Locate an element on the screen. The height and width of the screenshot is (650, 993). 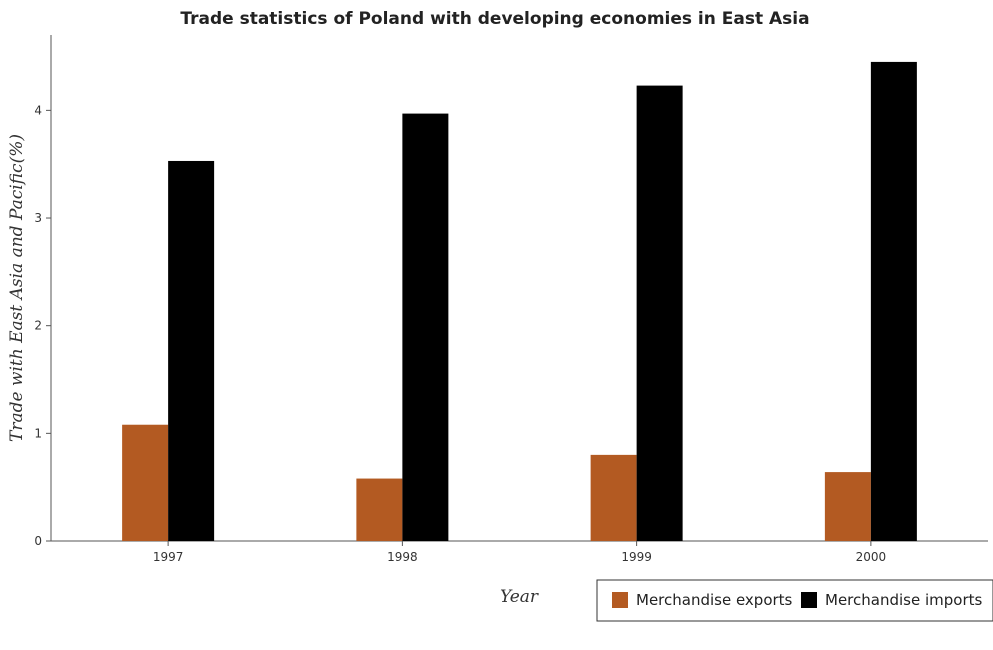
bar-imports-1998 is located at coordinates (425, 327).